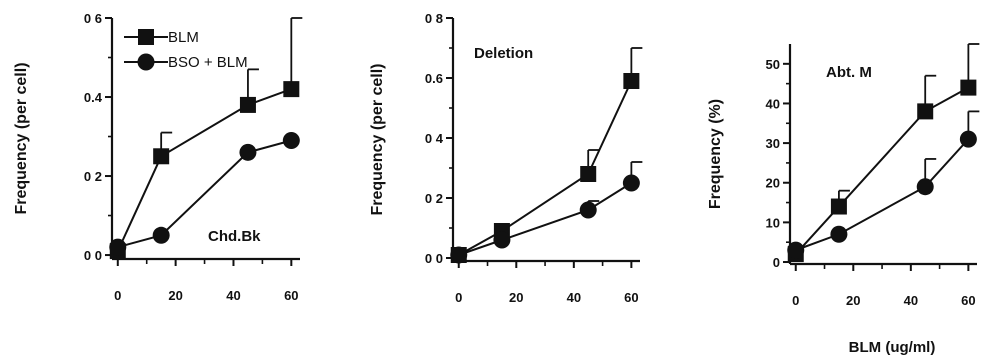 The width and height of the screenshot is (985, 361). Describe the element at coordinates (715, 154) in the screenshot. I see `y-axis-label: Frequency (%)` at that location.